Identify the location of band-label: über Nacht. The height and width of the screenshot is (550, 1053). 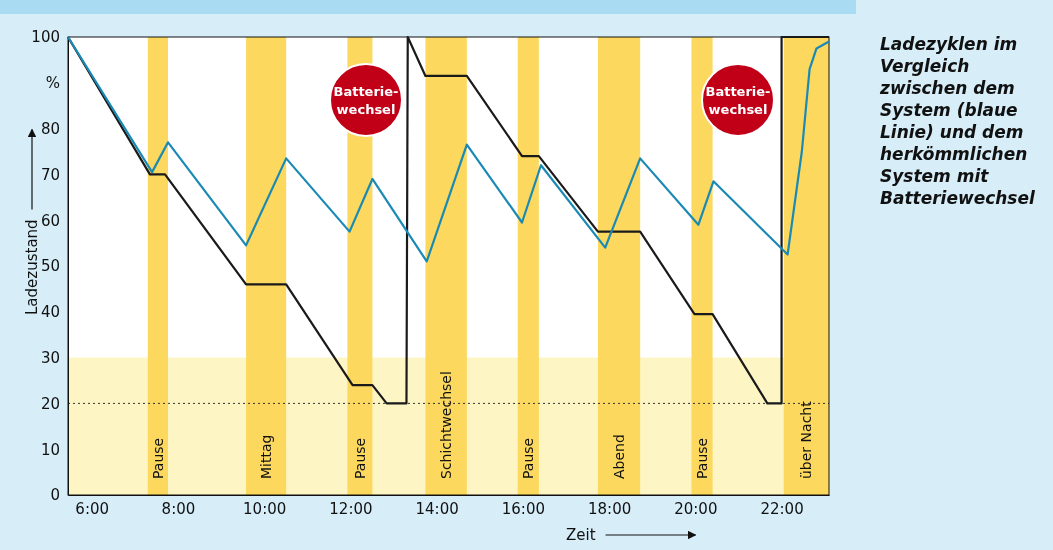
(806, 439).